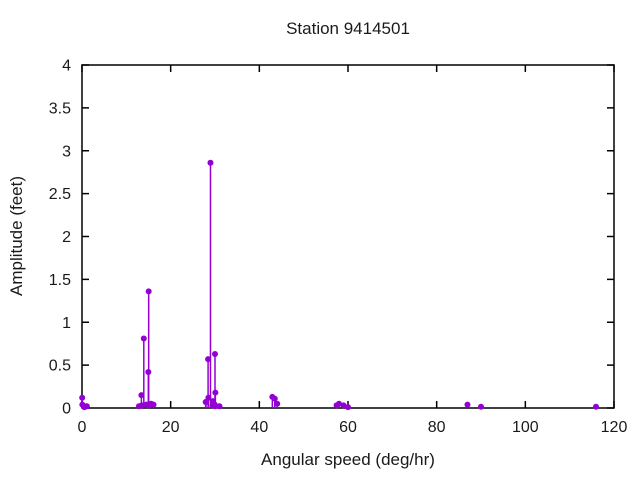 The height and width of the screenshot is (485, 640). Describe the element at coordinates (437, 427) in the screenshot. I see `x-tick-label: 80` at that location.